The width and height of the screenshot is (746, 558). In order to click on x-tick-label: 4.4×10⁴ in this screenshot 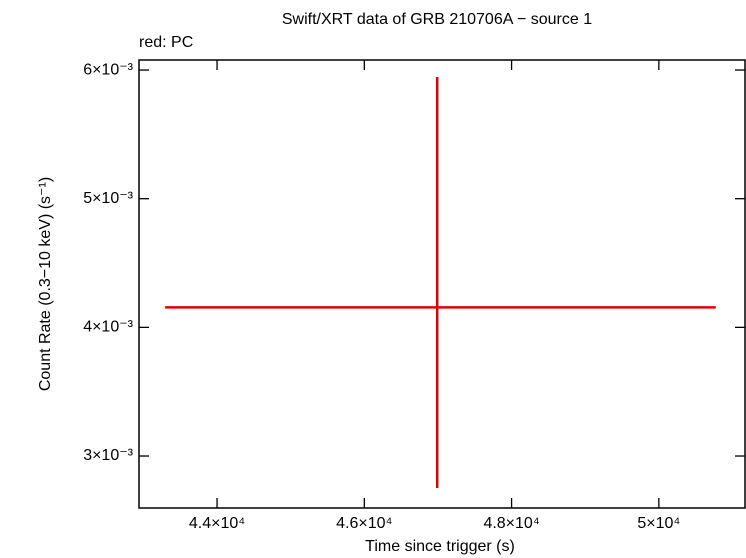, I will do `click(217, 523)`.